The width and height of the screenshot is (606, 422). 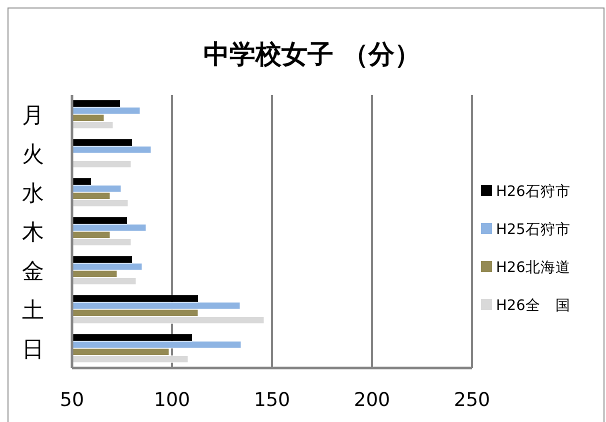 I want to click on x-tick-label: 150, so click(x=272, y=400).